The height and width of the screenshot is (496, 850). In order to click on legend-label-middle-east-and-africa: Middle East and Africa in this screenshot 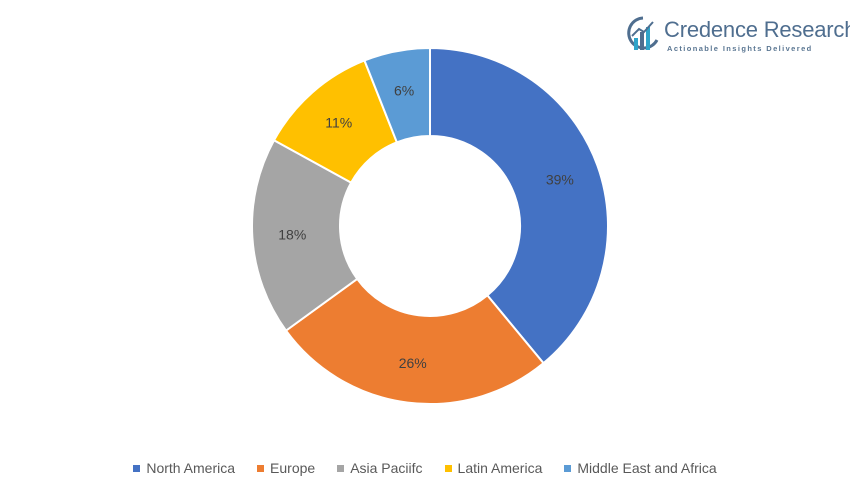, I will do `click(647, 468)`.